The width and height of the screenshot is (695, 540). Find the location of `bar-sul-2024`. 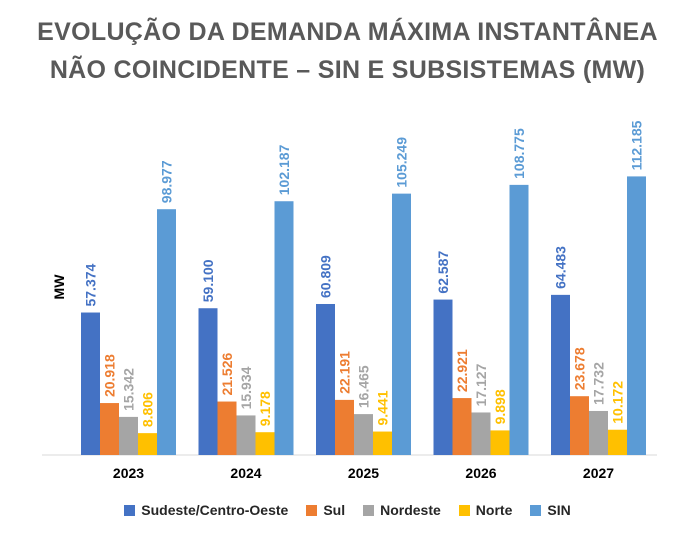

bar-sul-2024 is located at coordinates (227, 428).